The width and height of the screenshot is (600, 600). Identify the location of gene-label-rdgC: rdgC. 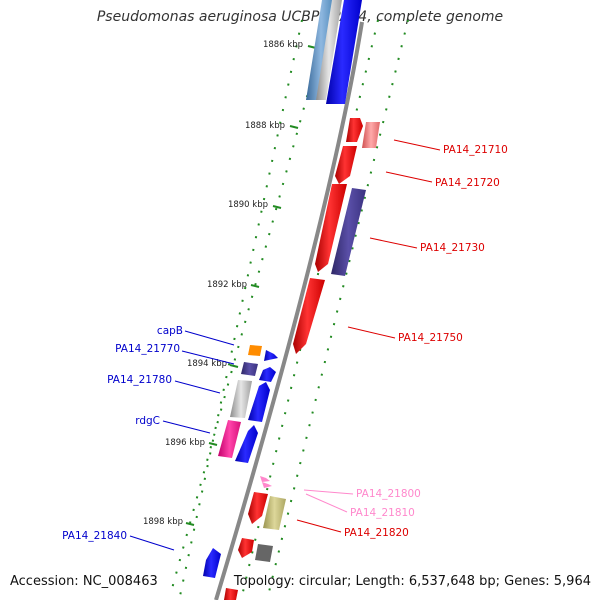
(147, 421).